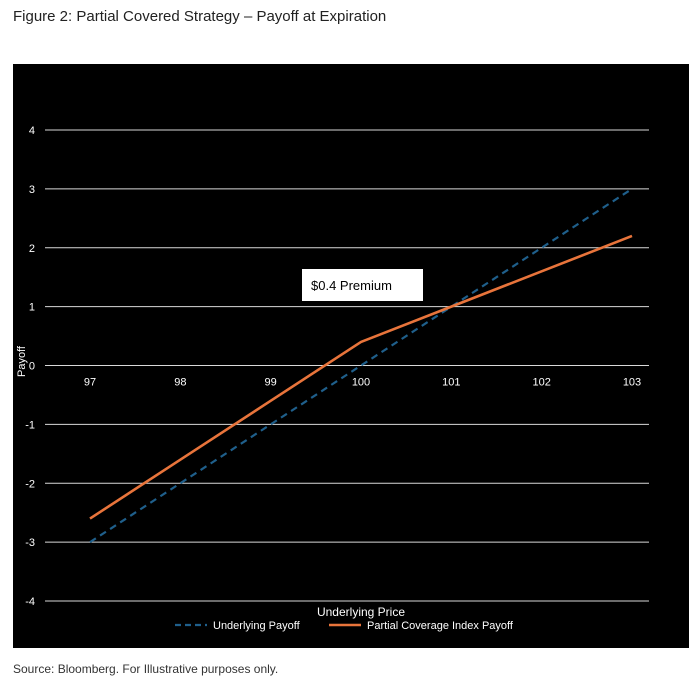 Image resolution: width=700 pixels, height=686 pixels. Describe the element at coordinates (30, 602) in the screenshot. I see `y-tick-label: -4` at that location.